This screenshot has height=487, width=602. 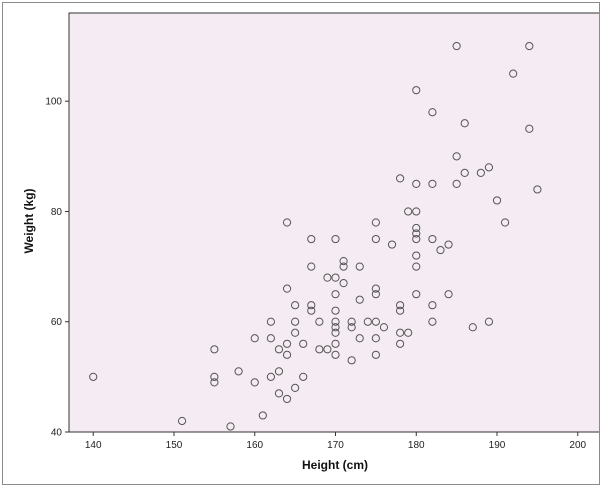 What do you see at coordinates (93, 445) in the screenshot?
I see `x-tick-label: 140` at bounding box center [93, 445].